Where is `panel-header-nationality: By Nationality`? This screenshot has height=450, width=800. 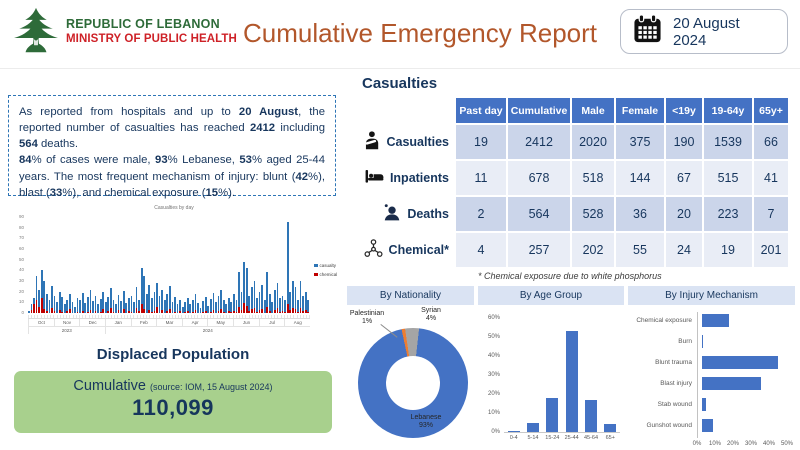
panel-header-nationality: By Nationality is located at coordinates (410, 295).